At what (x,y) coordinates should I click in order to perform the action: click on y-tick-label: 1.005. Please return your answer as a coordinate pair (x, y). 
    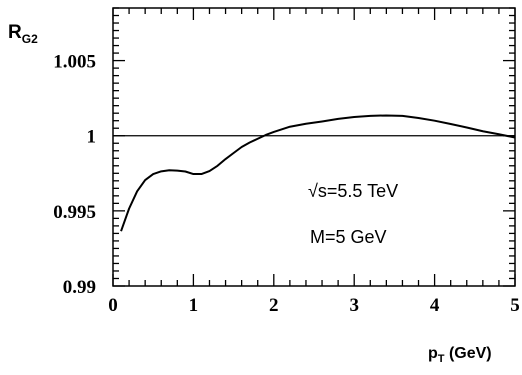
    Looking at the image, I should click on (74, 62).